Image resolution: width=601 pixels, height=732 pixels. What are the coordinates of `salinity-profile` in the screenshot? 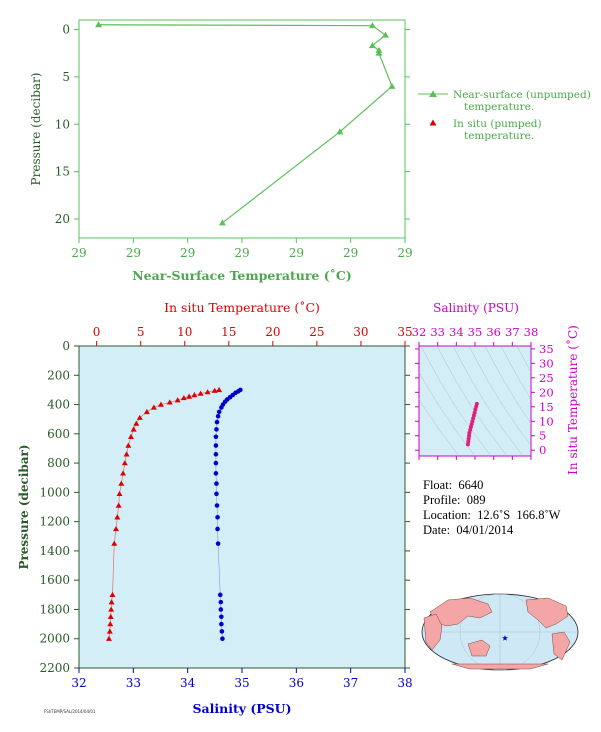 It's located at (228, 514).